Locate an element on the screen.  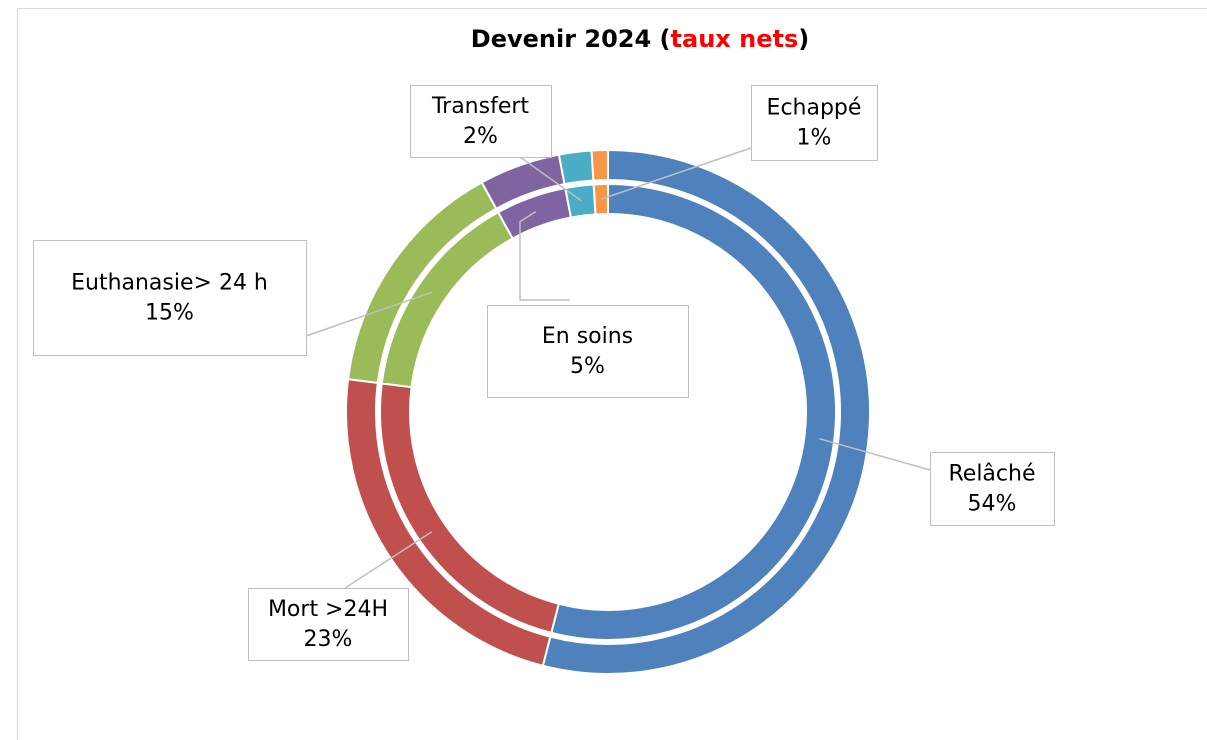
chart-title: Devenir 2024 (taux nets) is located at coordinates (640, 39).